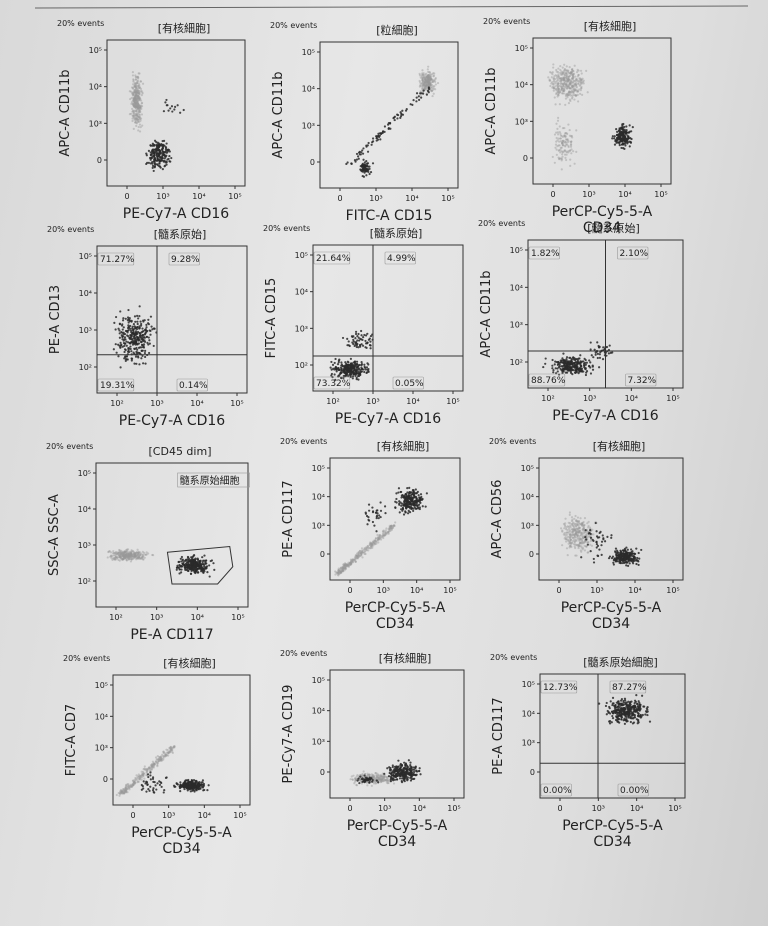 Image resolution: width=768 pixels, height=926 pixels. What do you see at coordinates (453, 808) in the screenshot?
I see `x-tick-label: 10⁵` at bounding box center [453, 808].